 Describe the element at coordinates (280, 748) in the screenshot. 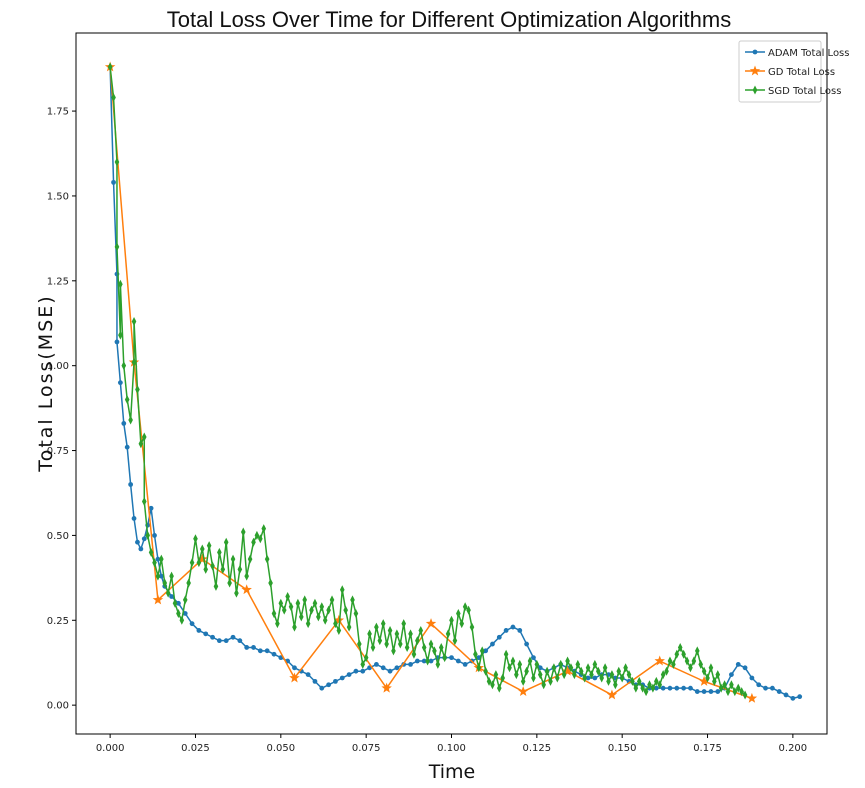

I see `x-tick-label: 0.050` at that location.